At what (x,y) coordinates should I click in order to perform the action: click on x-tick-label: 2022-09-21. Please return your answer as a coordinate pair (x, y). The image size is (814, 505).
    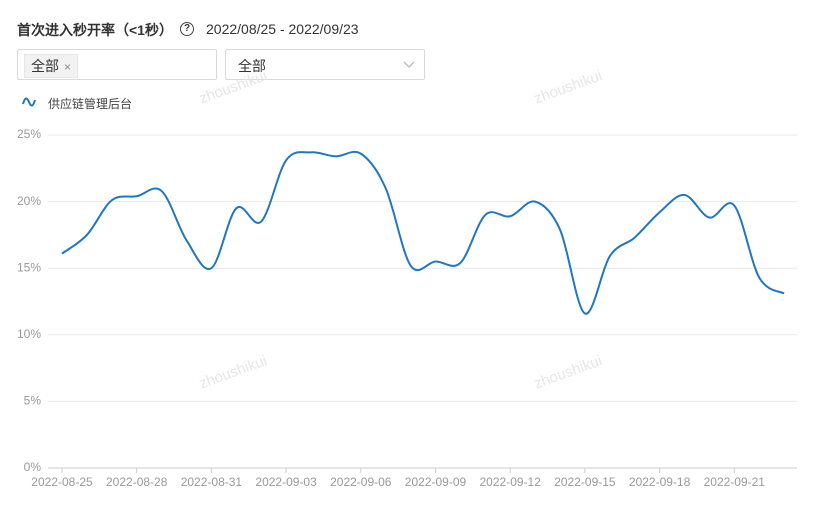
    Looking at the image, I should click on (735, 482).